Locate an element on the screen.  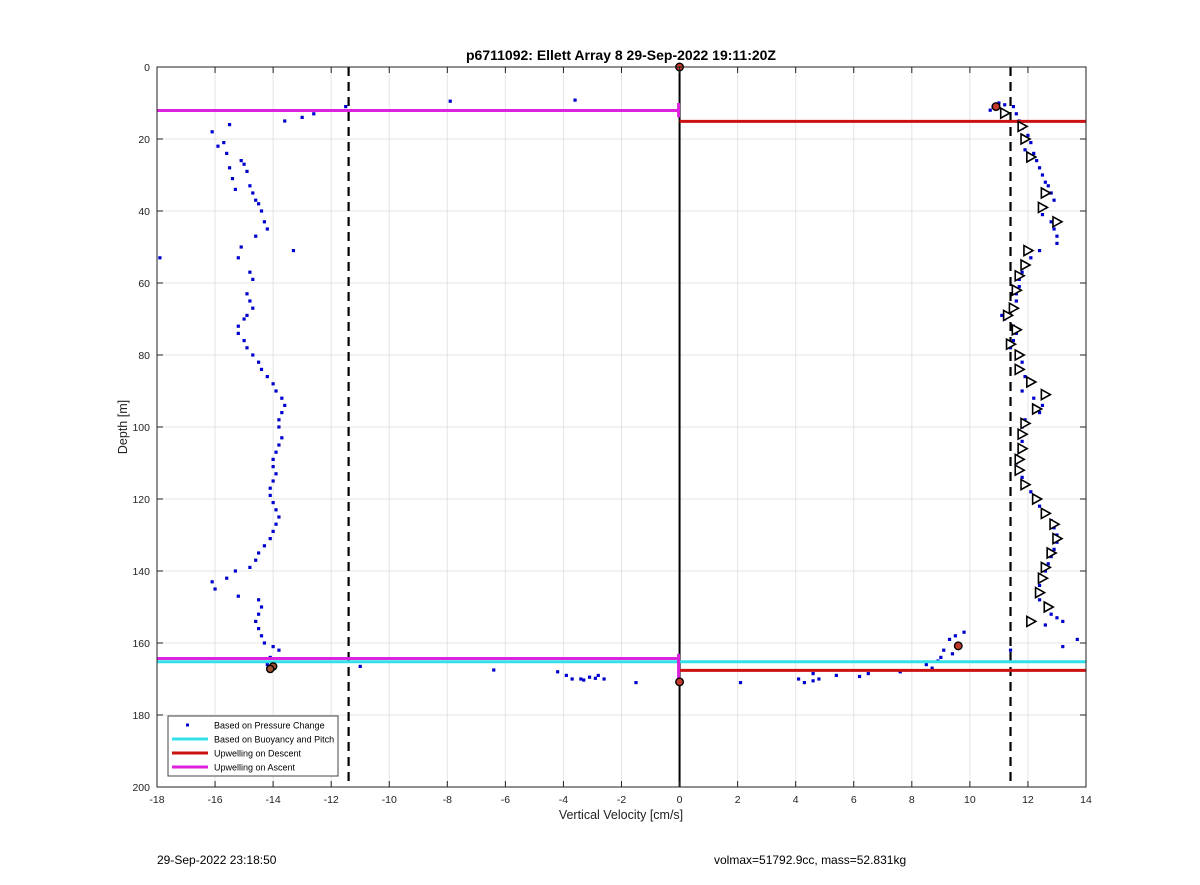
x-tick-label: -2 is located at coordinates (621, 800).